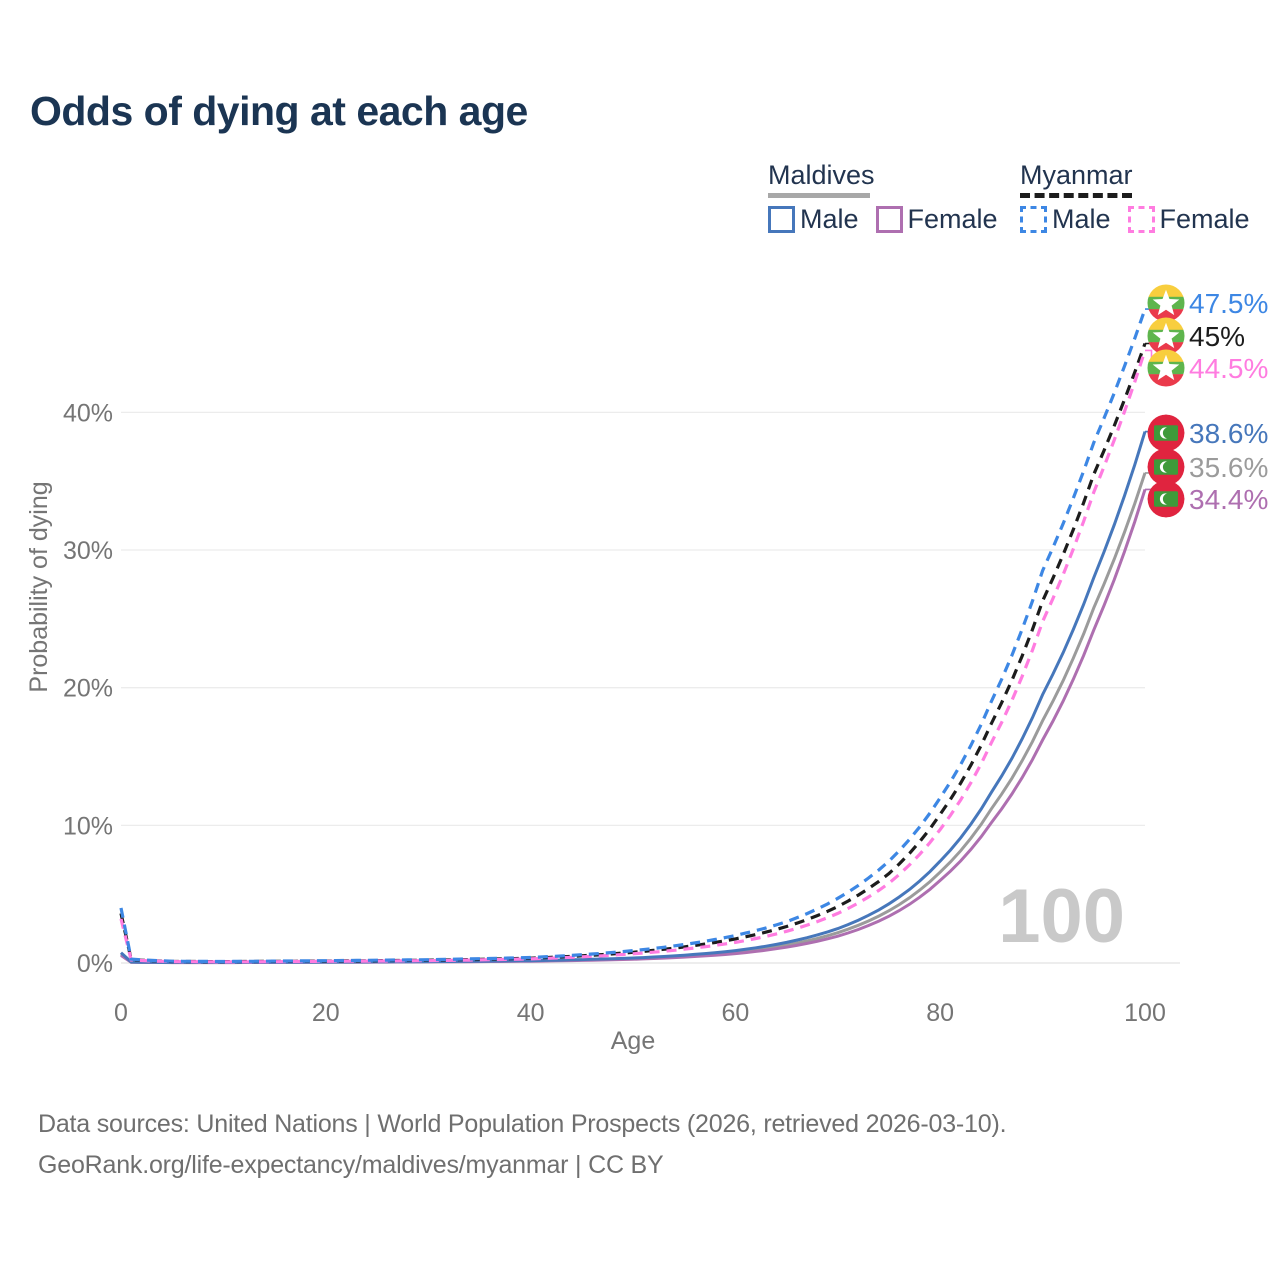 This screenshot has width=1280, height=1280. What do you see at coordinates (1061, 916) in the screenshot?
I see `age-watermark: 100` at bounding box center [1061, 916].